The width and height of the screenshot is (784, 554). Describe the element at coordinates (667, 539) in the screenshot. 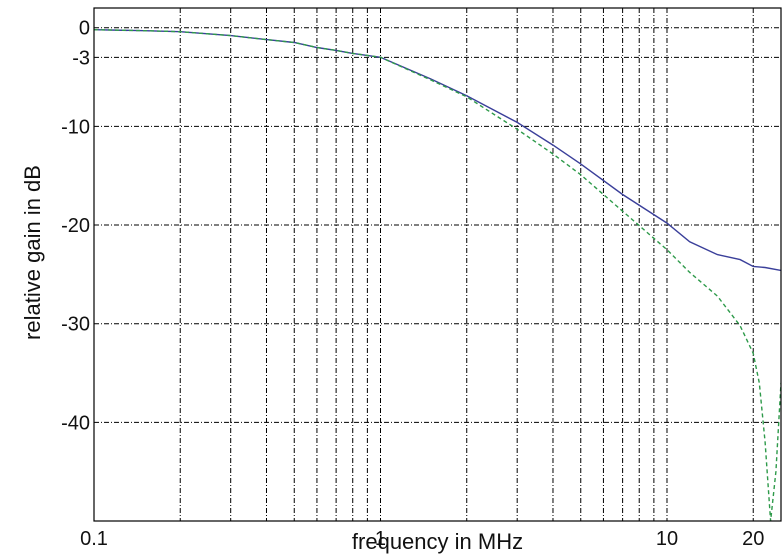

I see `x-tick-label: 10` at that location.